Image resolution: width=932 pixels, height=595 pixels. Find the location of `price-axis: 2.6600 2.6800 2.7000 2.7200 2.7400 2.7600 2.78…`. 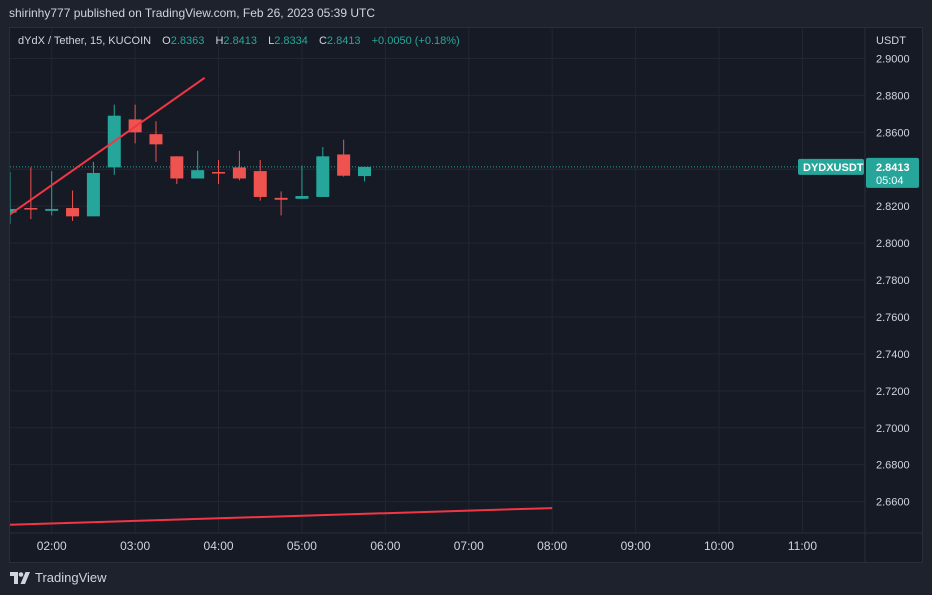

price-axis: 2.6600 2.6800 2.7000 2.7200 2.7400 2.7600 2.78… is located at coordinates (893, 280).